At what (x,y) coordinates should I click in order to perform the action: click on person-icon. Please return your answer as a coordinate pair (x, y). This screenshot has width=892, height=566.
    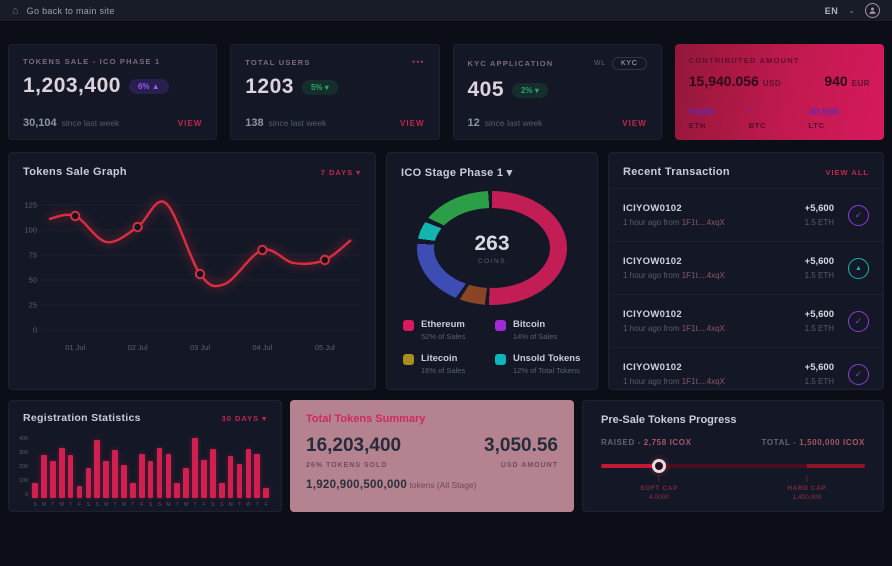
    Looking at the image, I should click on (872, 10).